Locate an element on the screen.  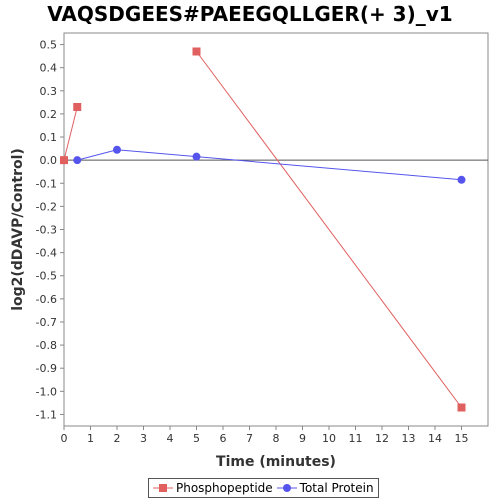
y-tick-label: -0.4 is located at coordinates (46, 253).